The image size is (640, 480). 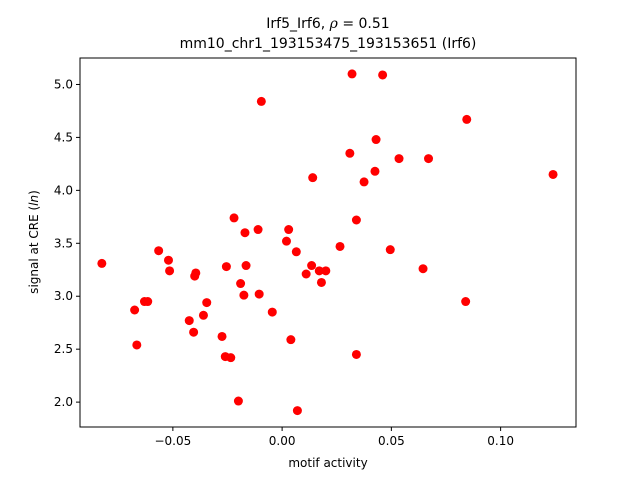 I want to click on chart-title-line1: Irf5_Irf6, ρ = 0.51, so click(x=327, y=24).